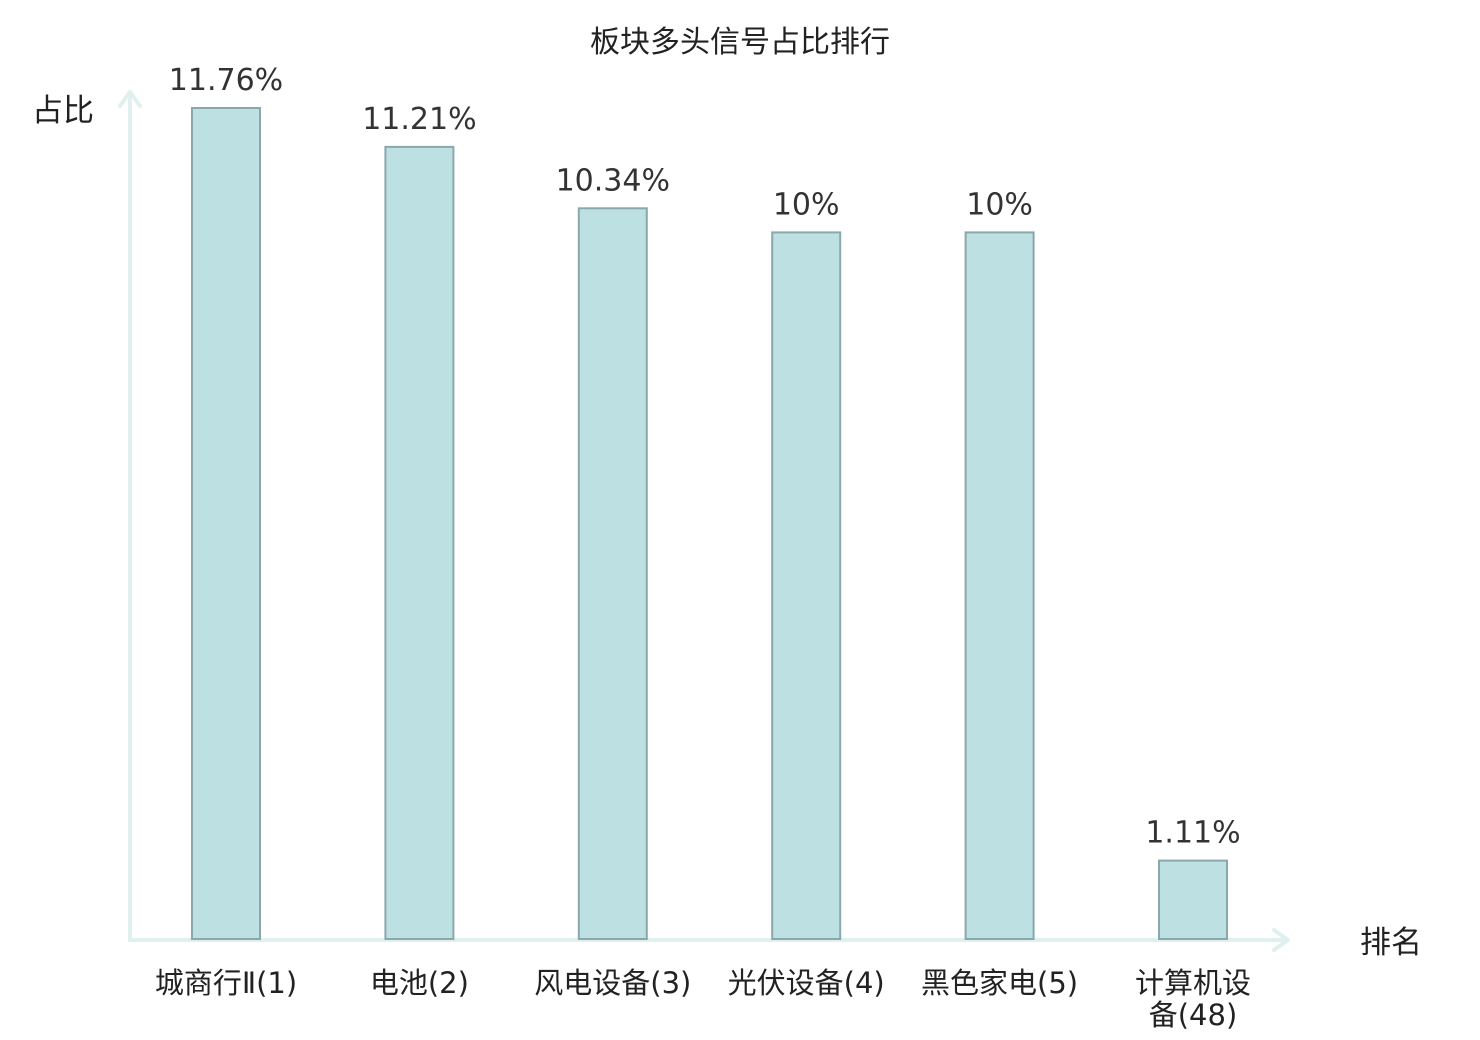  I want to click on tick-label-line: 光伏设备(4), so click(806, 983).